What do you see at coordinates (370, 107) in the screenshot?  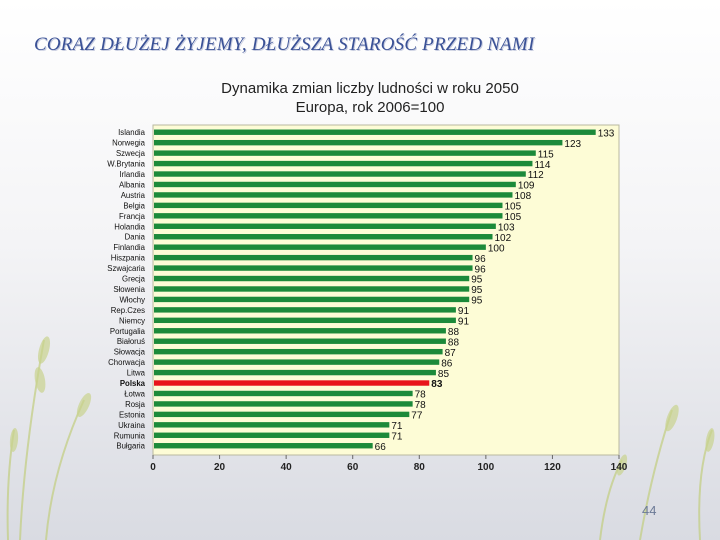 I see `chart-subtitle: Europa, rok 2006=100` at bounding box center [370, 107].